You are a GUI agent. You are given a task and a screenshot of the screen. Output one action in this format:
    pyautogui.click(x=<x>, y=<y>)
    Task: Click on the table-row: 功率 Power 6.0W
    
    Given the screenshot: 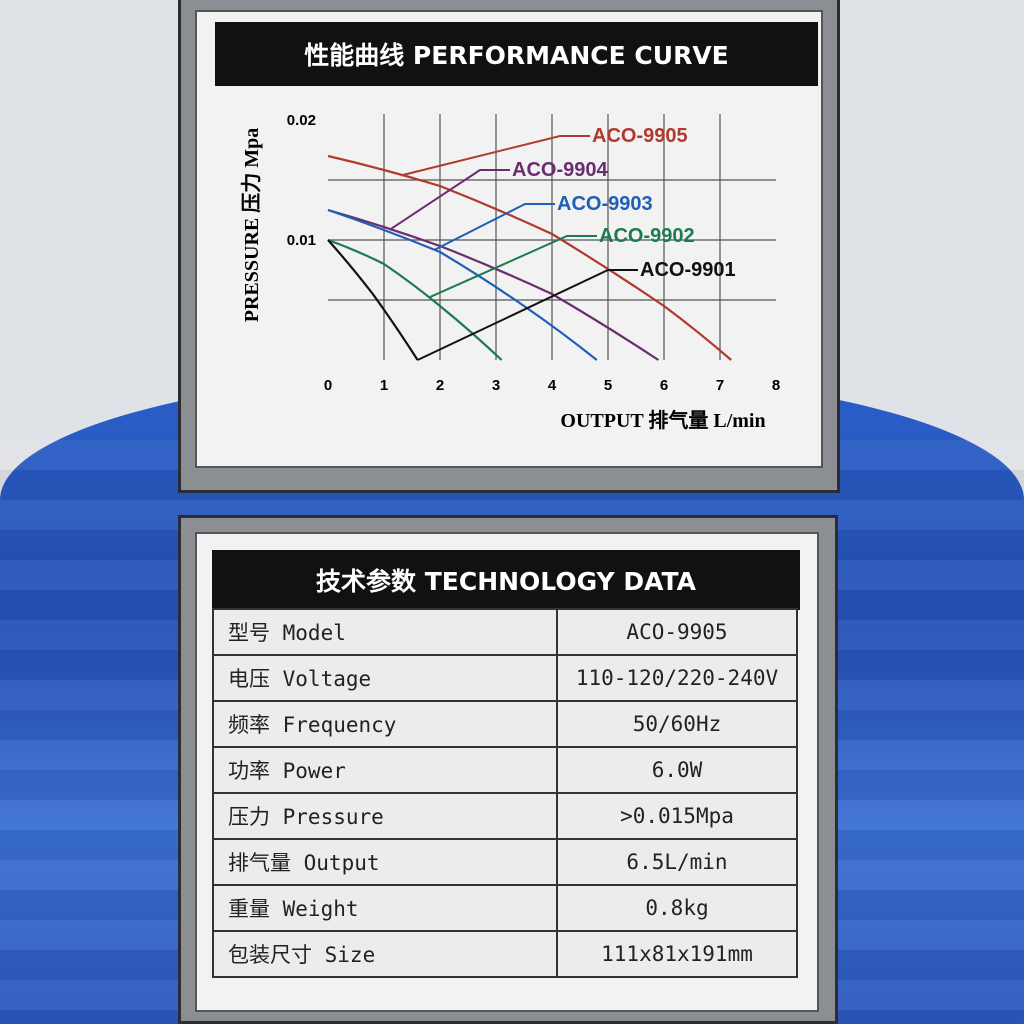 What is the action you would take?
    pyautogui.click(x=505, y=770)
    